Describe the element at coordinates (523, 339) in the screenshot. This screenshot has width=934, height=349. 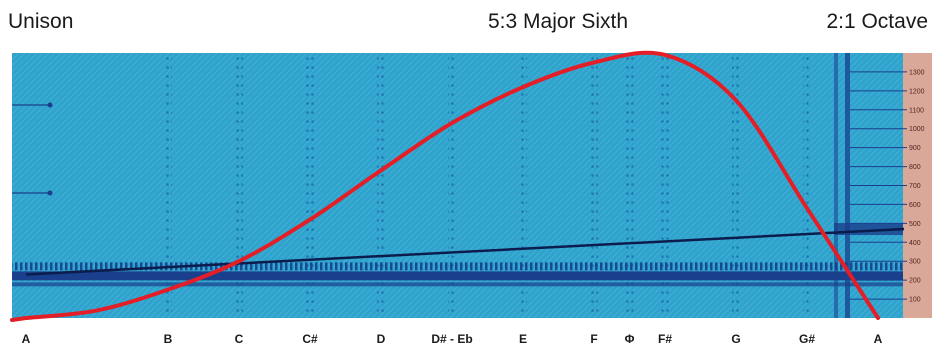
I see `note-label: E` at that location.